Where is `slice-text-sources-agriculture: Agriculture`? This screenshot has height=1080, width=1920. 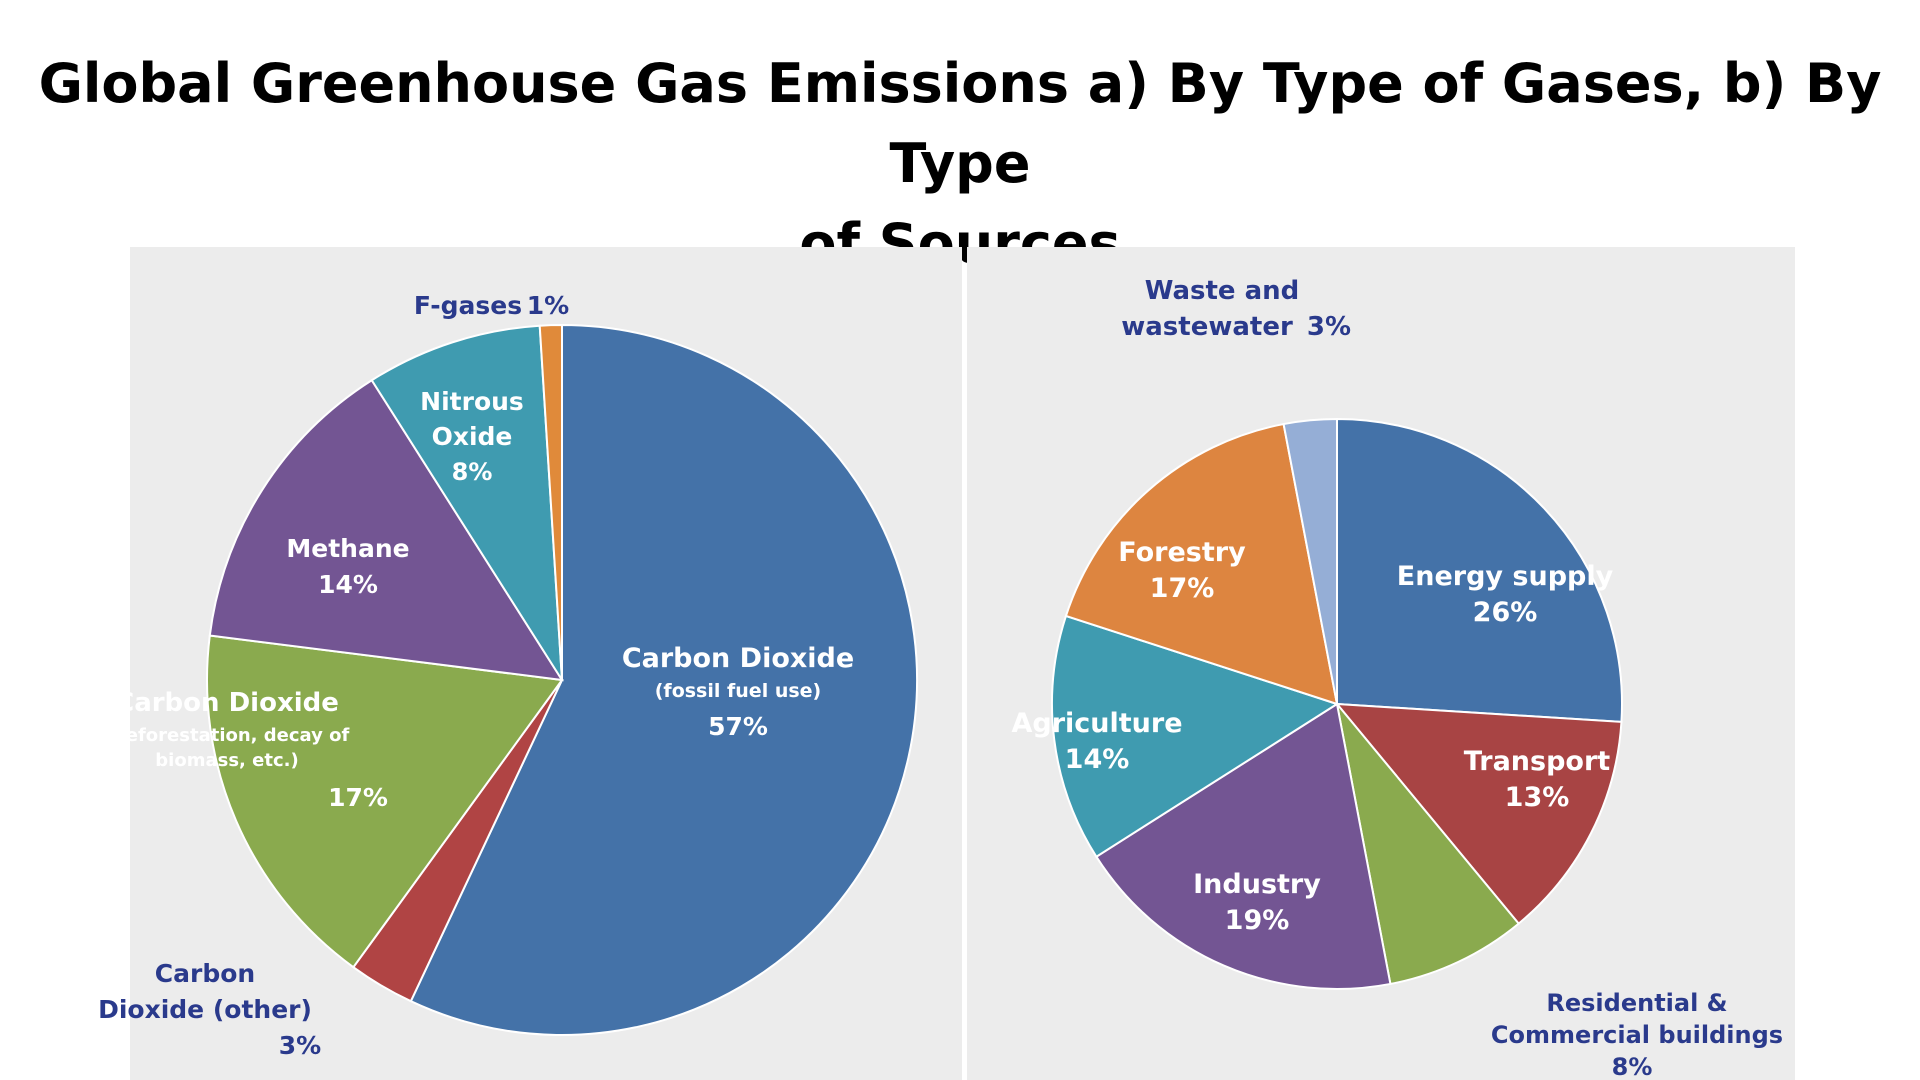
slice-text-sources-agriculture: Agriculture is located at coordinates (1096, 723).